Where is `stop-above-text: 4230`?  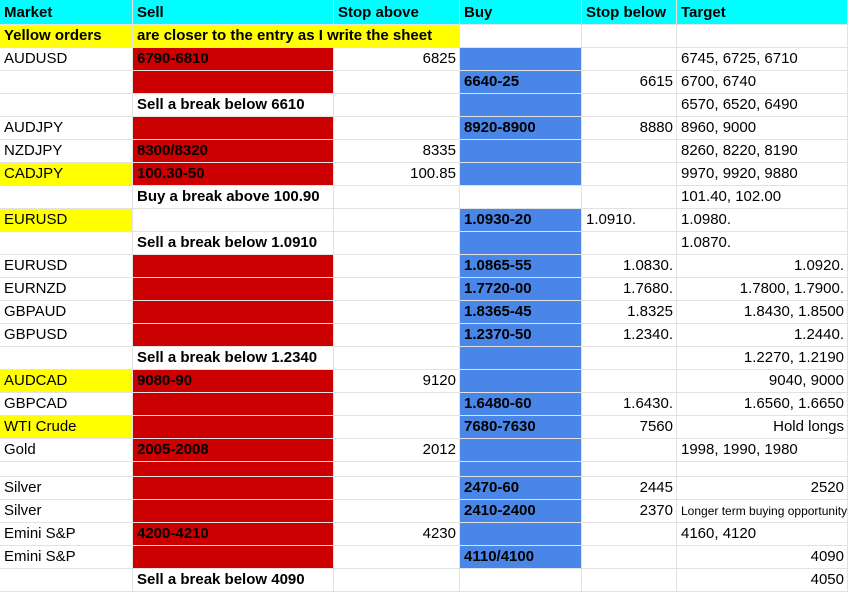 stop-above-text: 4230 is located at coordinates (439, 533).